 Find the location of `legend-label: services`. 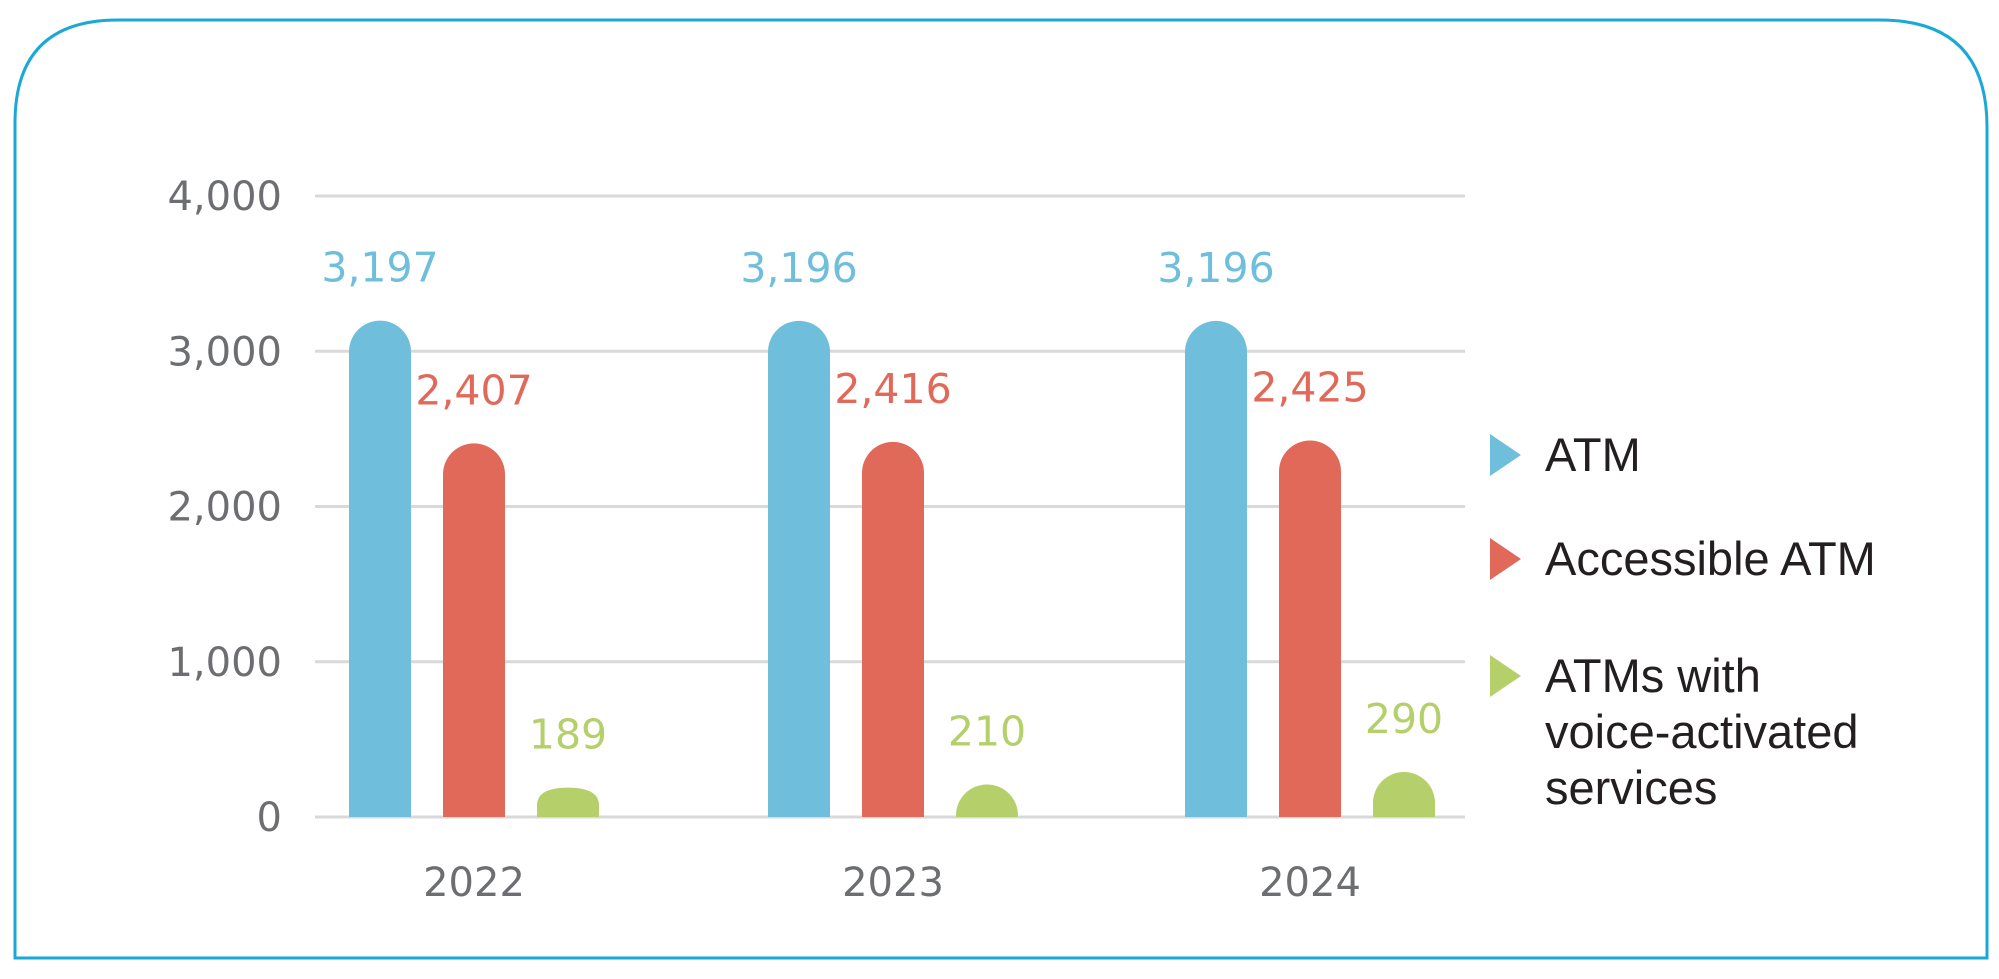

legend-label: services is located at coordinates (1631, 787).